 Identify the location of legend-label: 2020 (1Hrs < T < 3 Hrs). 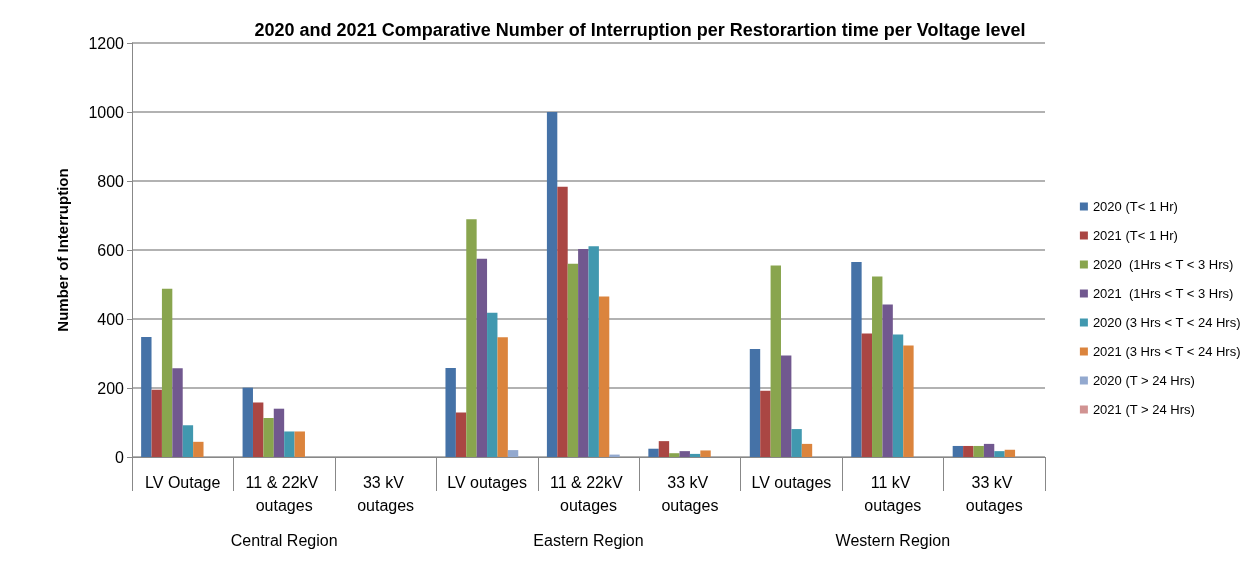
(1163, 264).